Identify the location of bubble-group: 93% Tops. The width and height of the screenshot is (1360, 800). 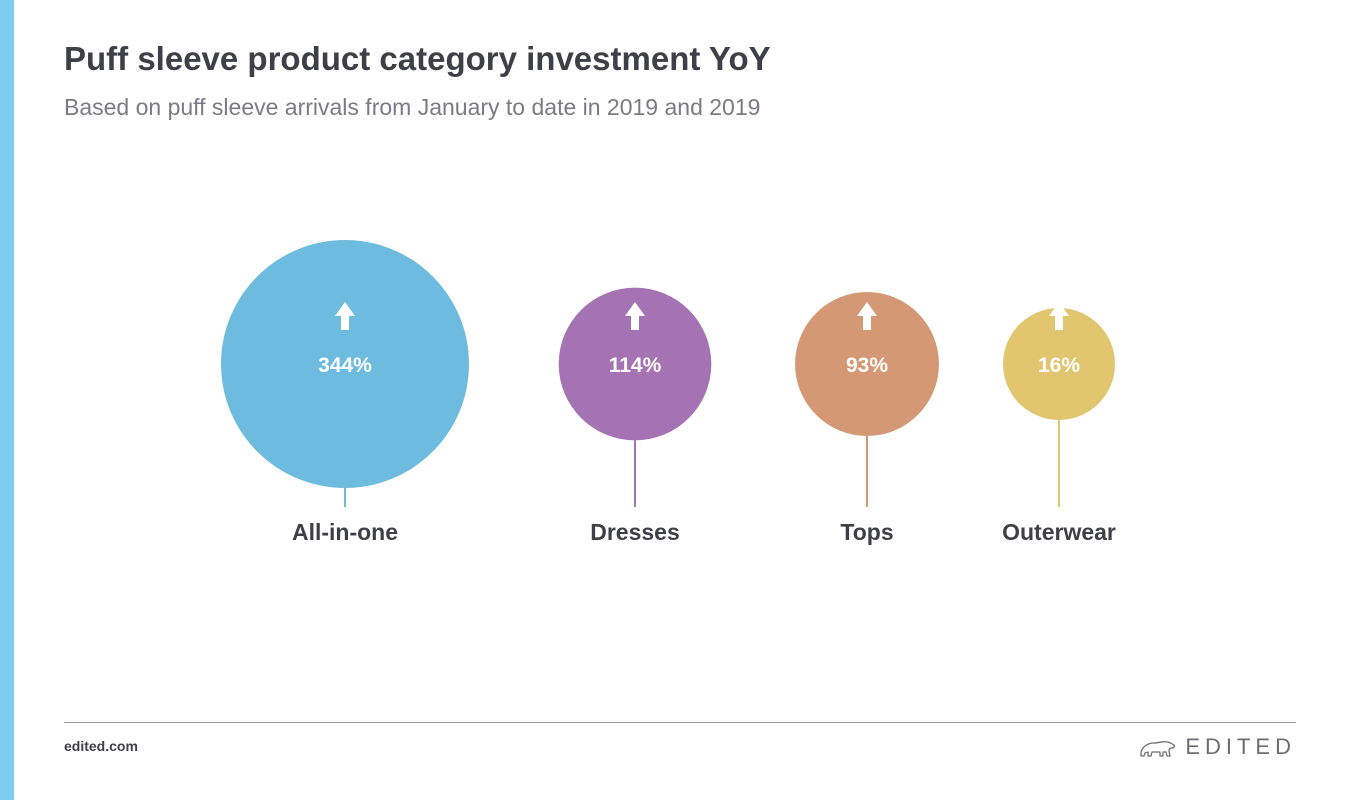
(867, 418).